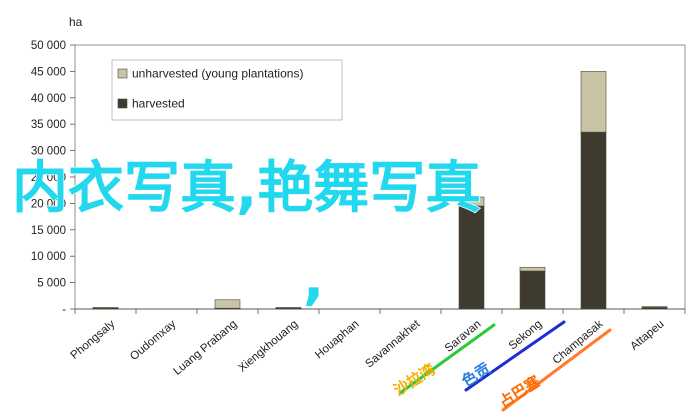  I want to click on overlay-tag: 占巴塞, so click(520, 392).